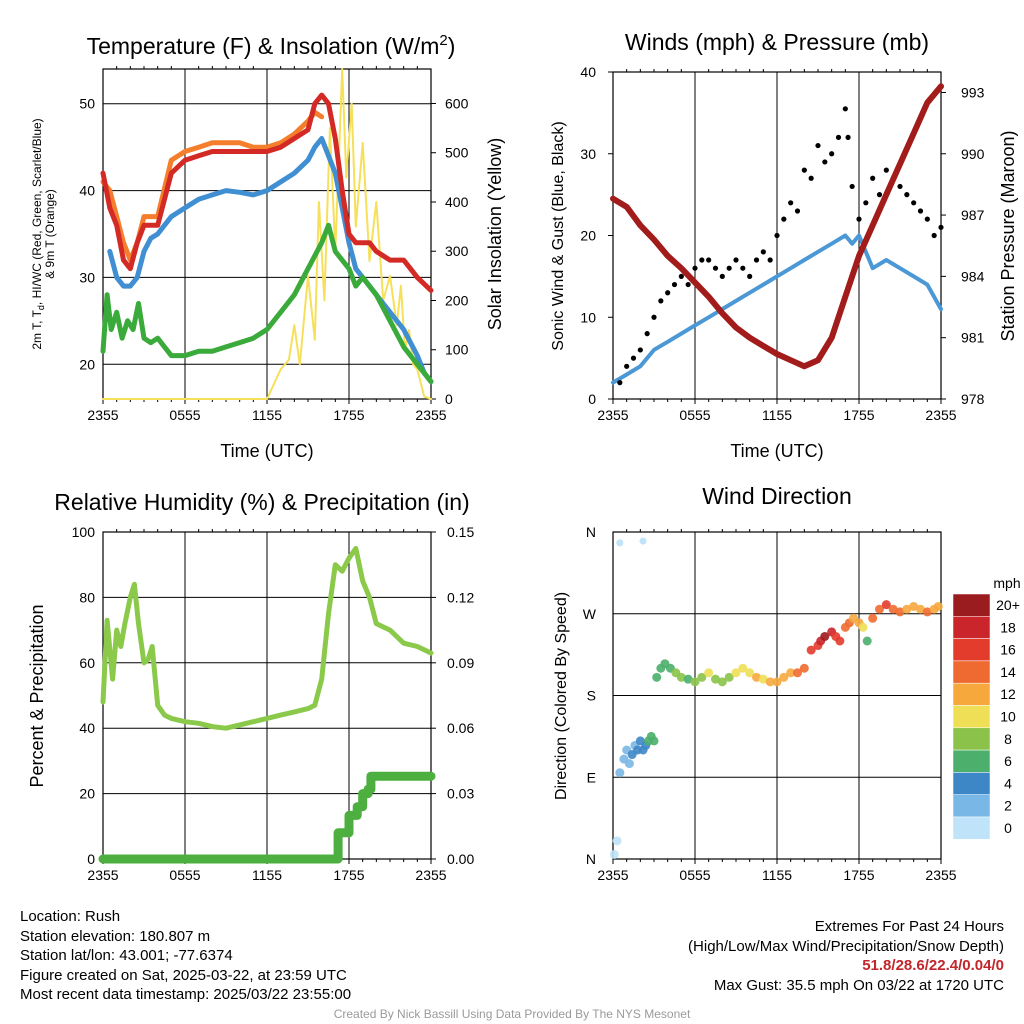  I want to click on y-tick-label: N, so click(591, 532).